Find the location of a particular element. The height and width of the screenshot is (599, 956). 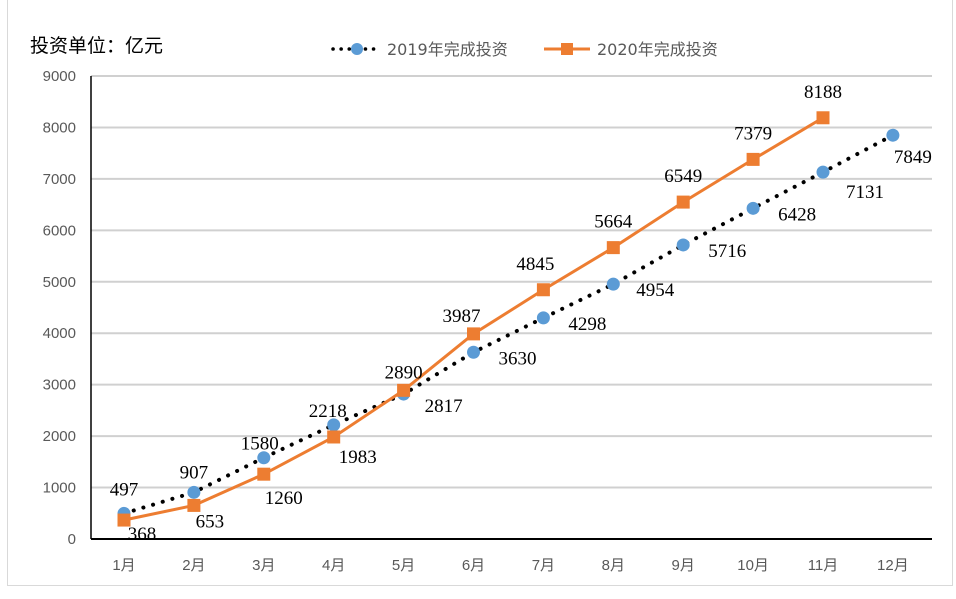

y-tick-label: 7000 is located at coordinates (59, 179).